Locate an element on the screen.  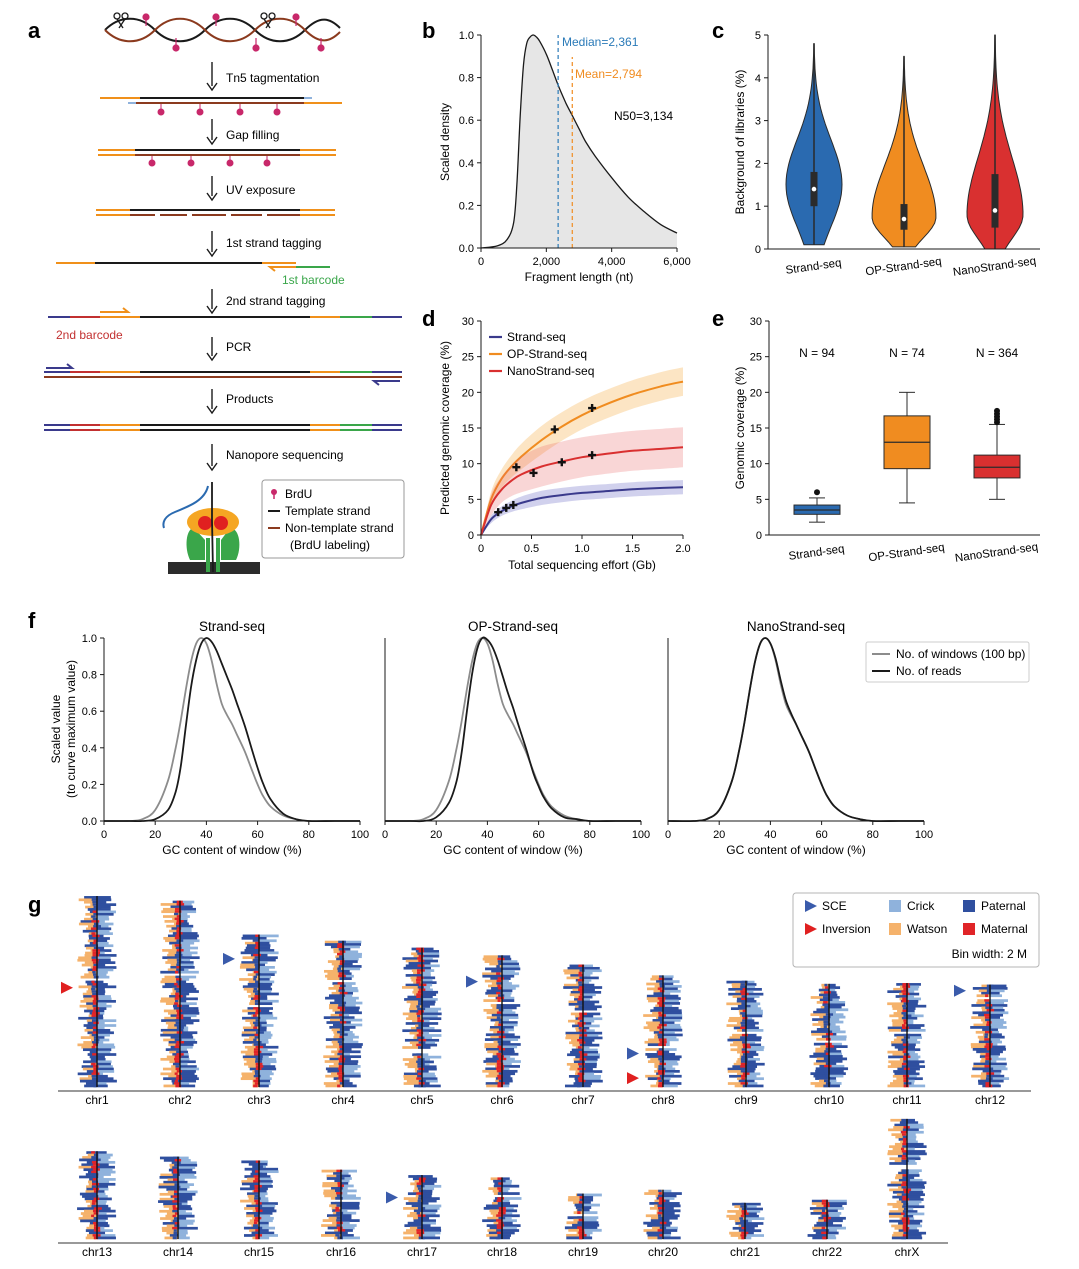
gap-filled-fragment is located at coordinates (217, 158).